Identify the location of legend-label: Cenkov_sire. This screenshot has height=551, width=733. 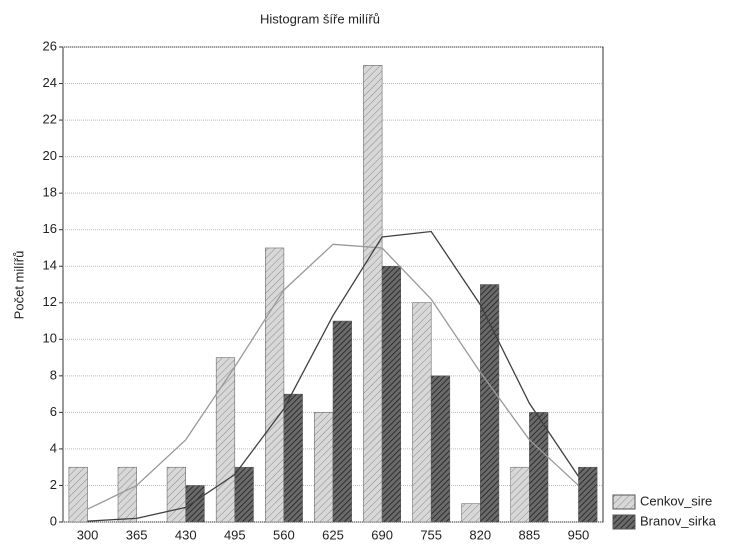
(676, 500).